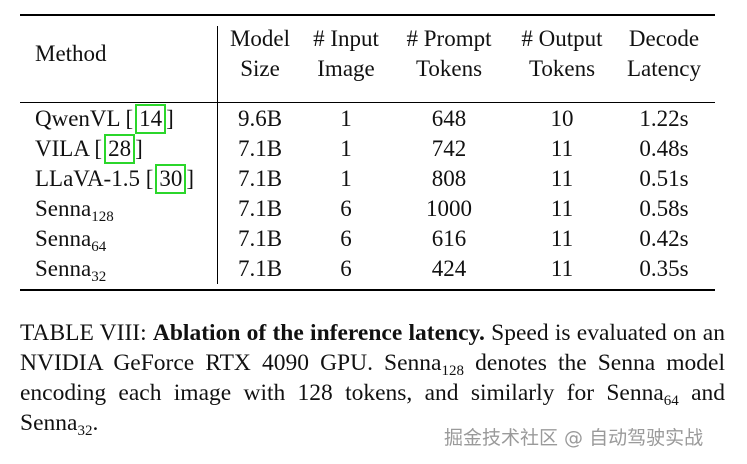  What do you see at coordinates (664, 268) in the screenshot?
I see `cell-latency: 0.35s` at bounding box center [664, 268].